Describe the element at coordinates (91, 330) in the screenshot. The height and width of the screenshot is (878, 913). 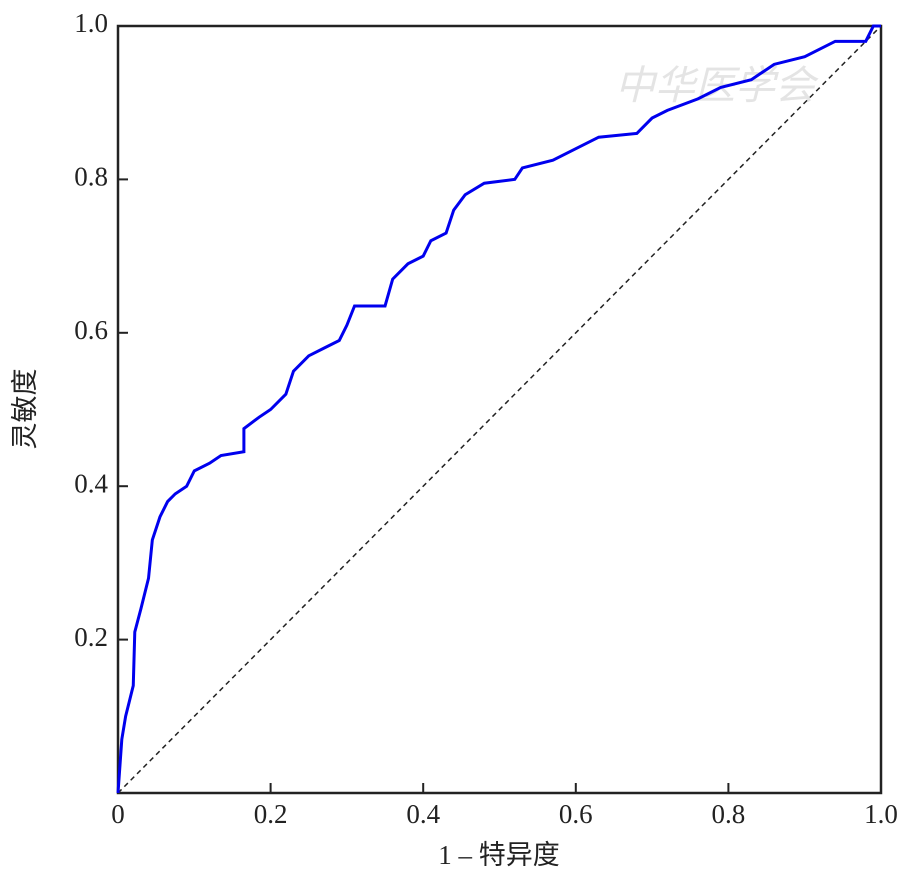
I see `y-tick-label: 0.6` at that location.